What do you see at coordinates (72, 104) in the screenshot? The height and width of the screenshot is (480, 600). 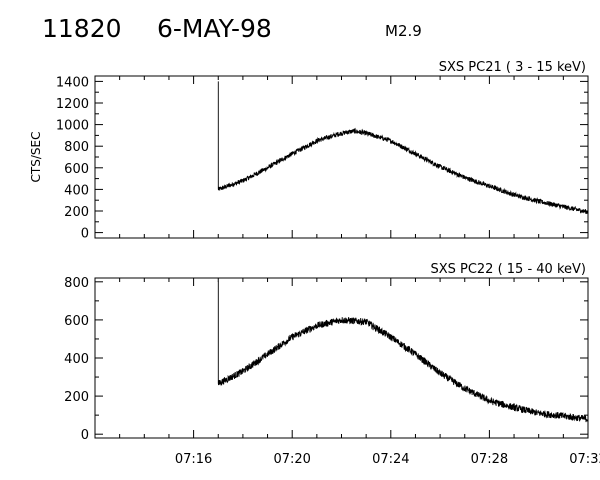 I see `y-tick-label: 1200` at bounding box center [72, 104].